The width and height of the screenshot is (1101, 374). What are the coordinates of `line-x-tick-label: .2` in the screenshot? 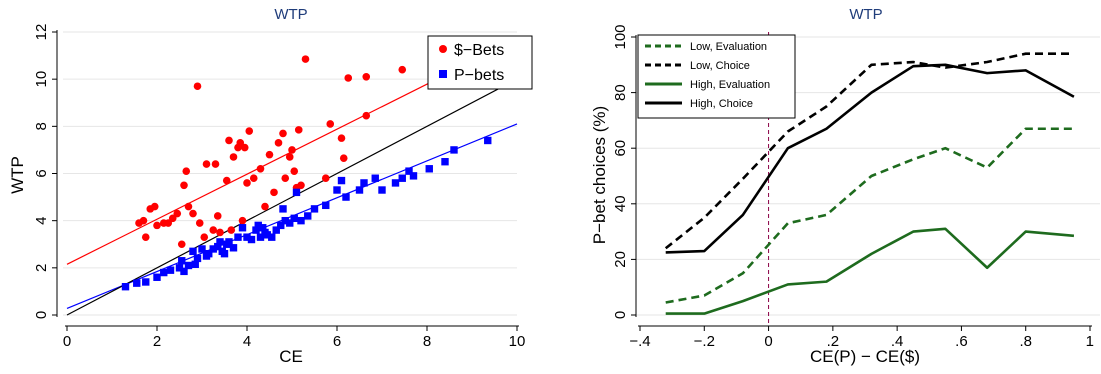 It's located at (833, 341).